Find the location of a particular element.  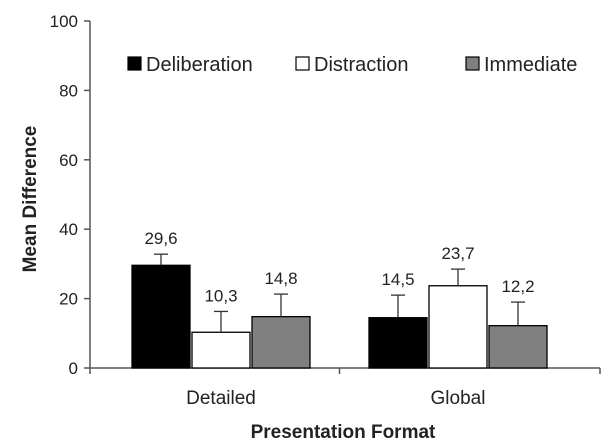

bar-distraction-global is located at coordinates (458, 327).